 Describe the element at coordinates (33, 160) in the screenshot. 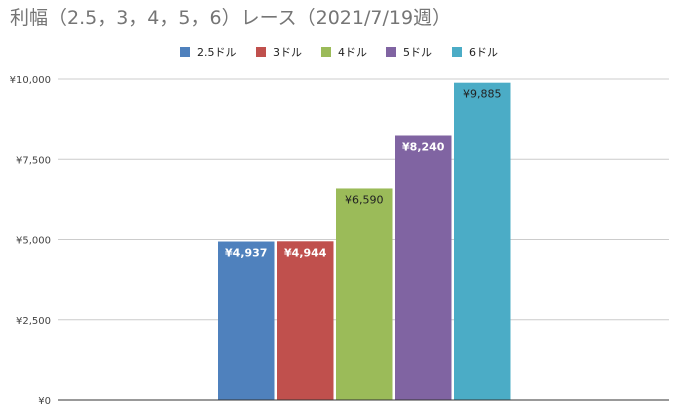

I see `y-tick-label: ¥7,500` at that location.